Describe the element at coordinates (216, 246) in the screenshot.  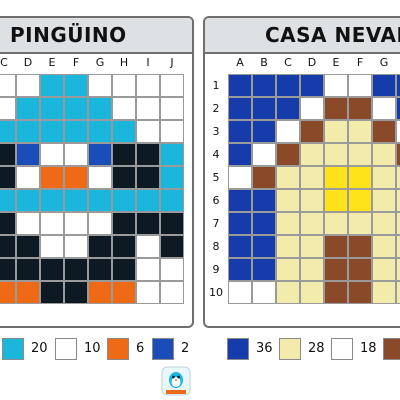
I see `row-label: 8` at that location.